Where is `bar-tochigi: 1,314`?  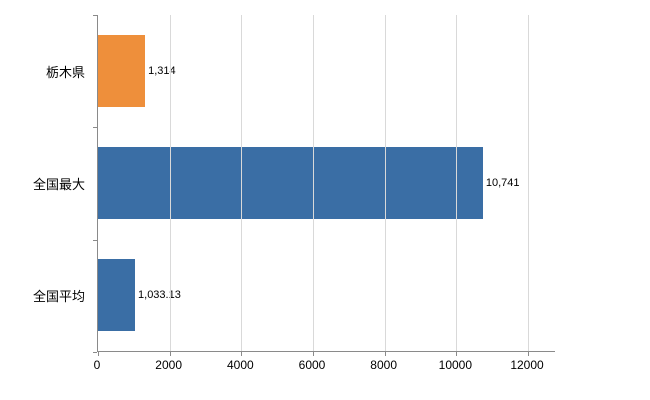
bar-tochigi: 1,314 is located at coordinates (137, 71).